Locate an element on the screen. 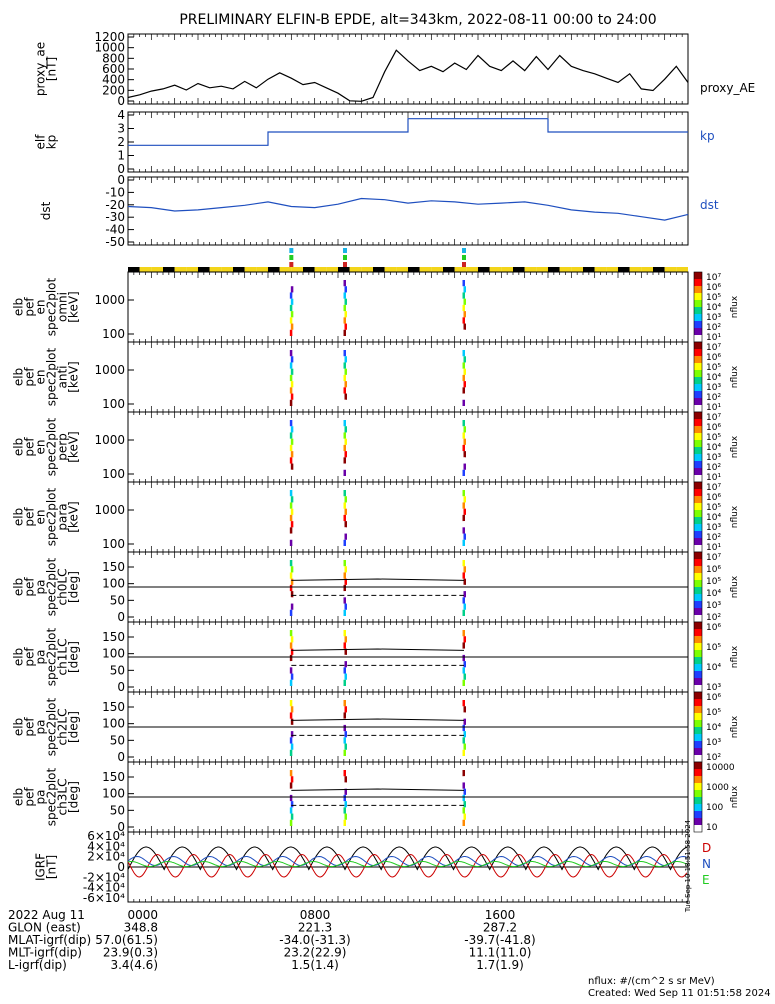 Image resolution: width=775 pixels, height=1004 pixels. y-axis-label: omni is located at coordinates (63, 307).